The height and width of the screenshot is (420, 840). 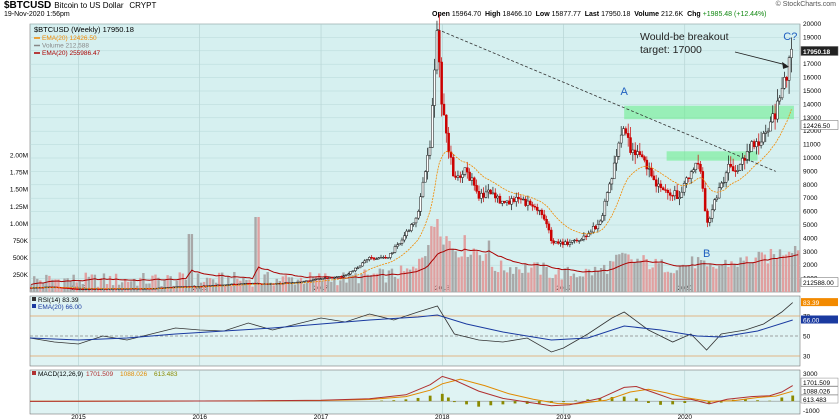 What do you see at coordinates (672, 14) in the screenshot?
I see `volume-value: 212.6K` at bounding box center [672, 14].